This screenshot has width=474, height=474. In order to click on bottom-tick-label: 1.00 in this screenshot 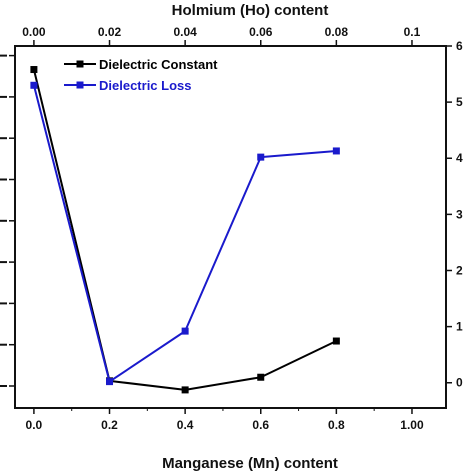, I will do `click(412, 425)`.